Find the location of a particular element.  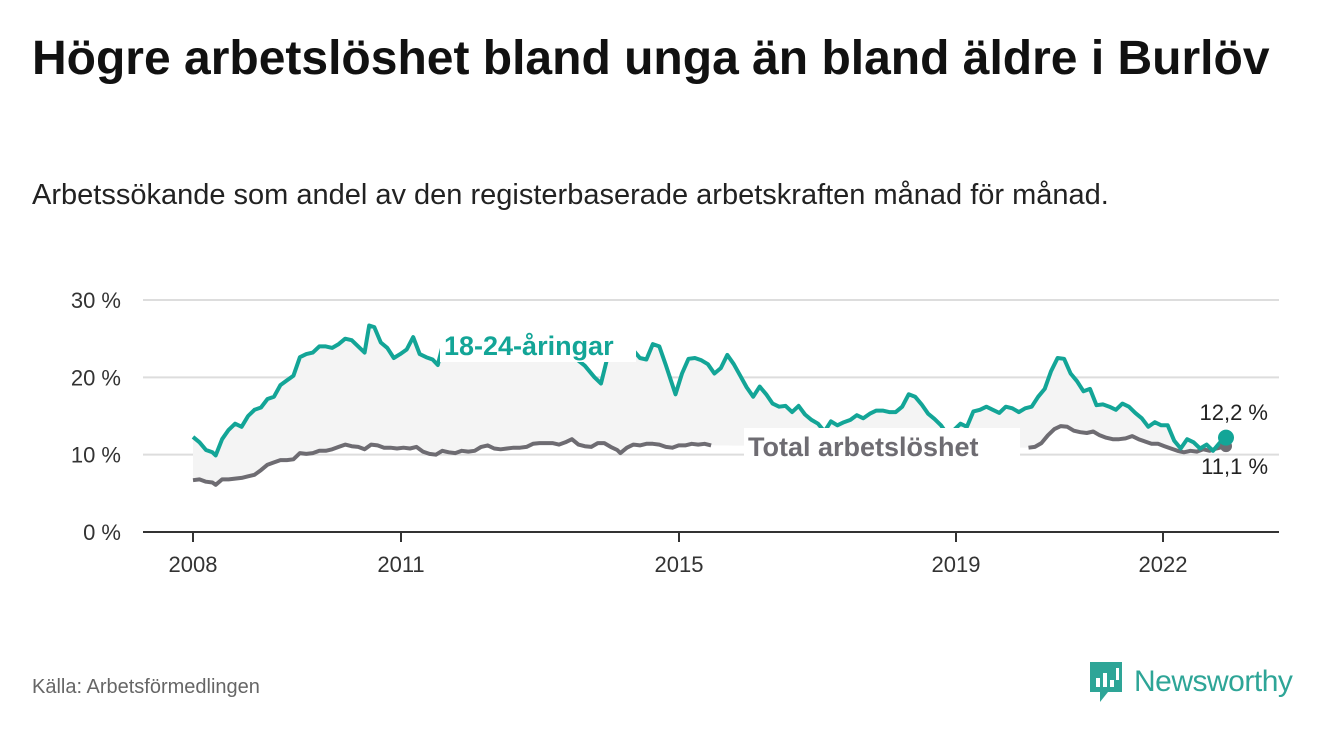

x-axis: 2008 2011 2015 2019 2022 is located at coordinates (711, 554).